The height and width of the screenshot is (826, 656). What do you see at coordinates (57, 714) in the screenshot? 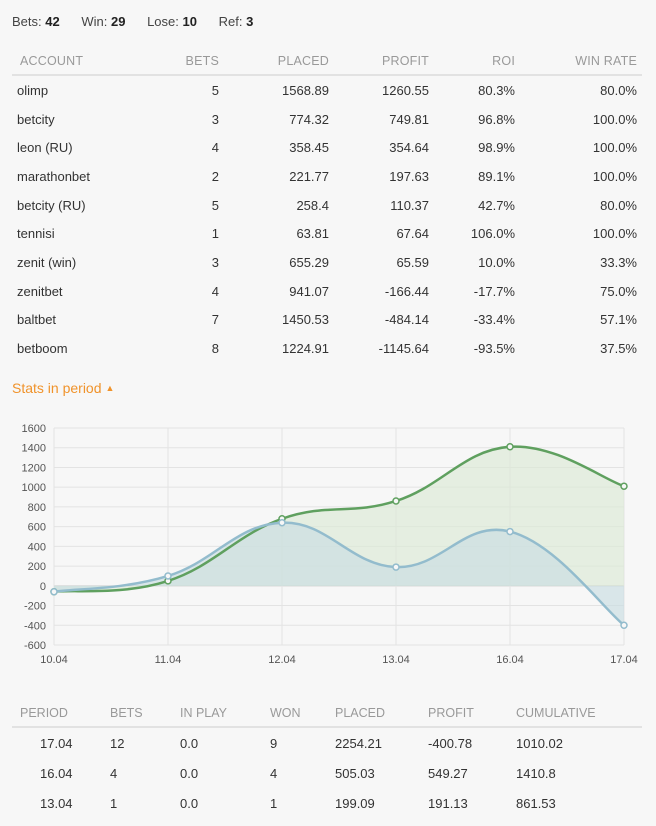
I see `col-period: PERIOD` at bounding box center [57, 714].